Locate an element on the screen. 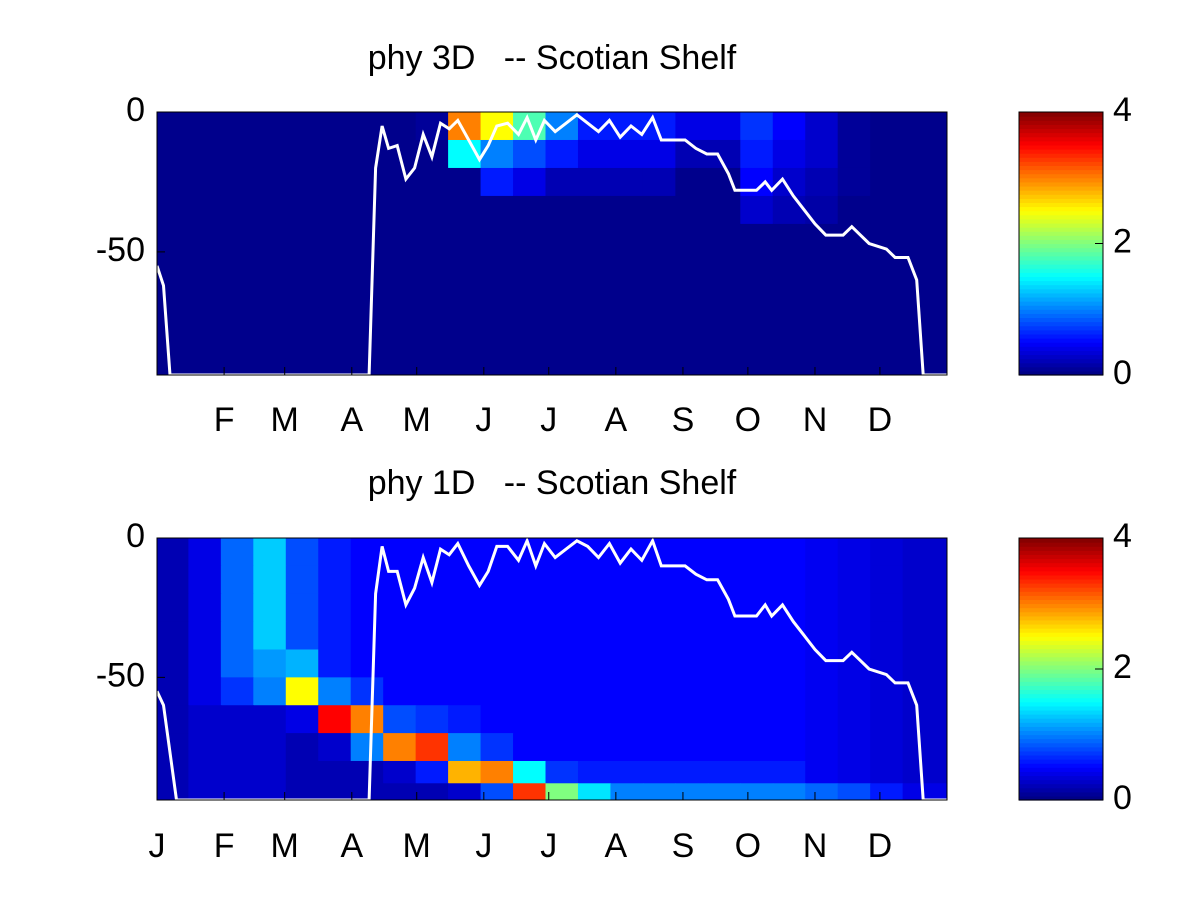  chart-title: phy 1D -- Scotian Shelf is located at coordinates (552, 483).